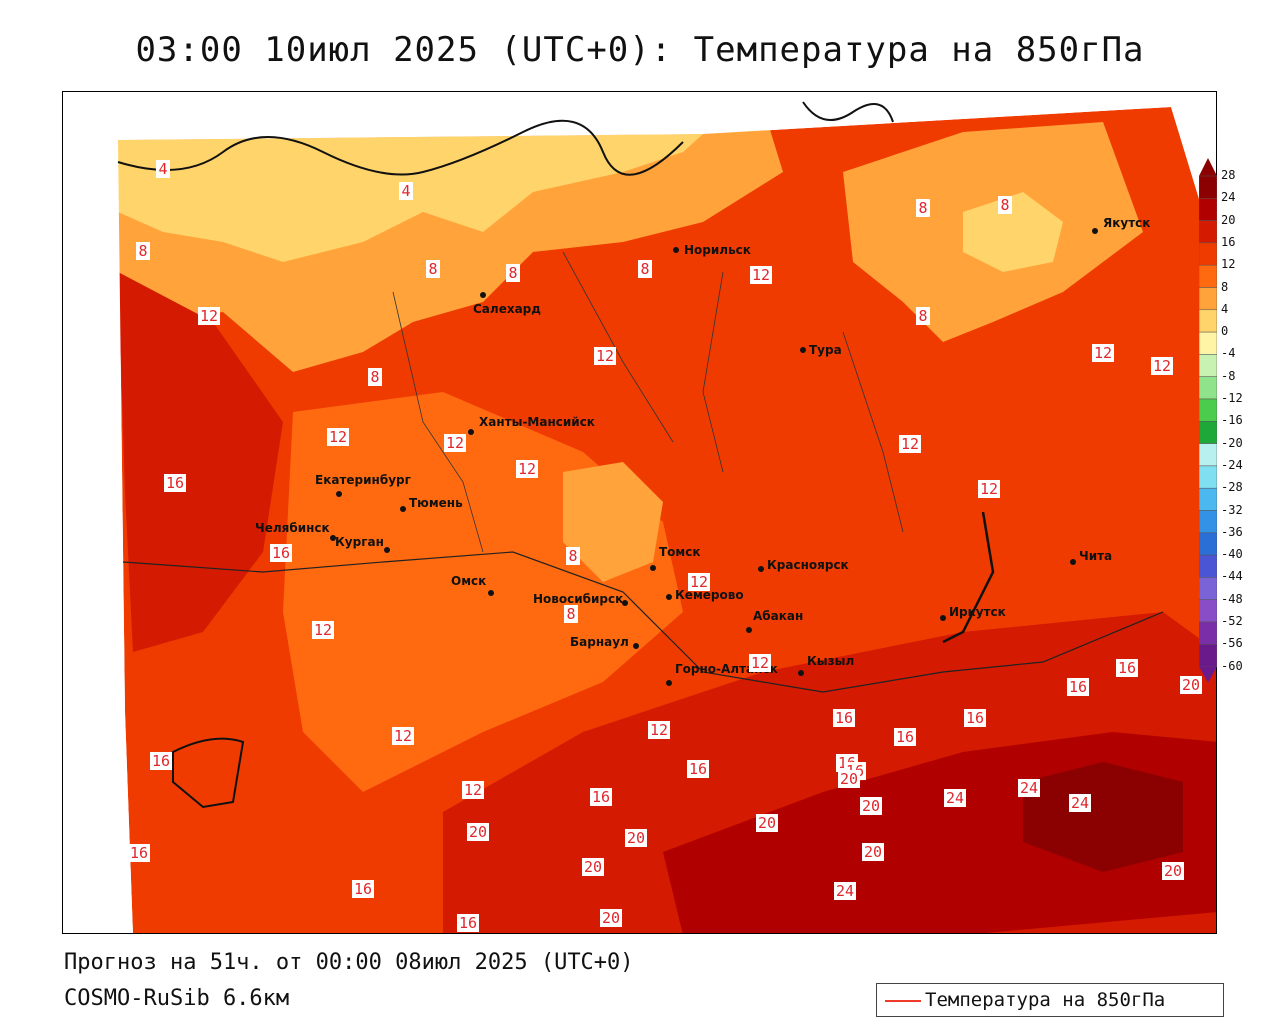 The image size is (1280, 1024). I want to click on colorbar-label: -48, so click(1232, 598).